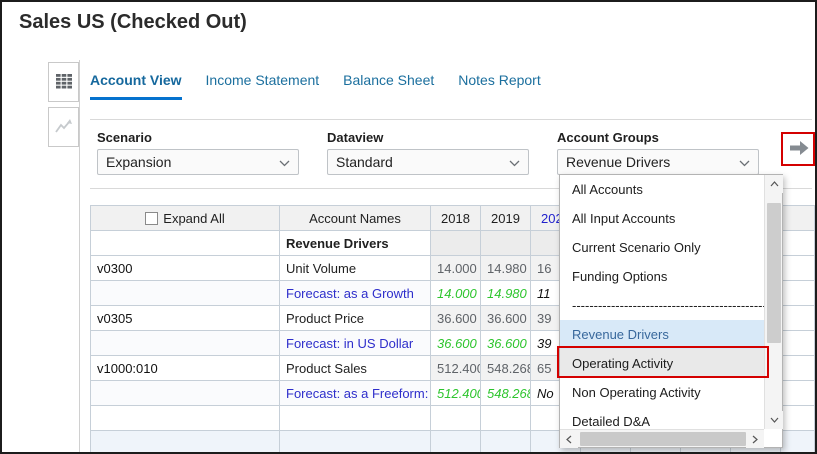 This screenshot has width=817, height=454. I want to click on go-button, so click(798, 149).